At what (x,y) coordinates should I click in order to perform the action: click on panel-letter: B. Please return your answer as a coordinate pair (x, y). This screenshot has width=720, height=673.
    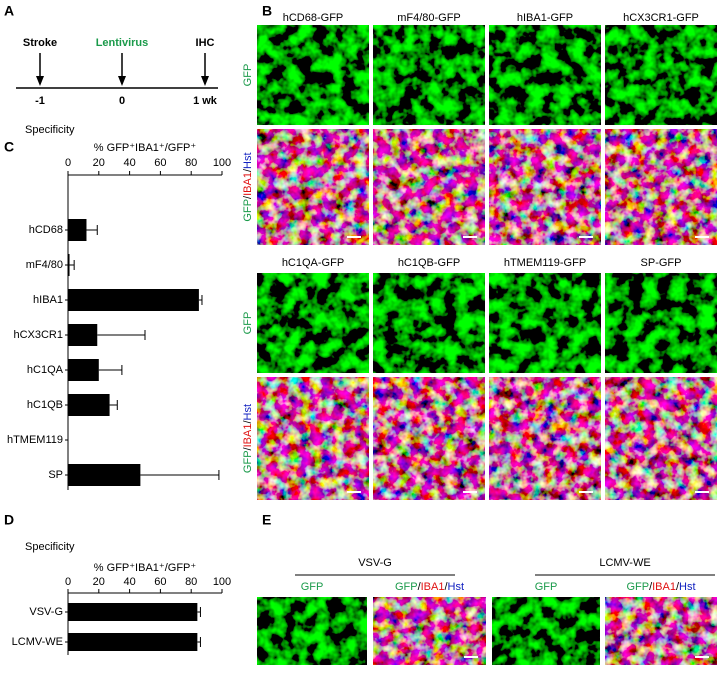
    Looking at the image, I should click on (267, 11).